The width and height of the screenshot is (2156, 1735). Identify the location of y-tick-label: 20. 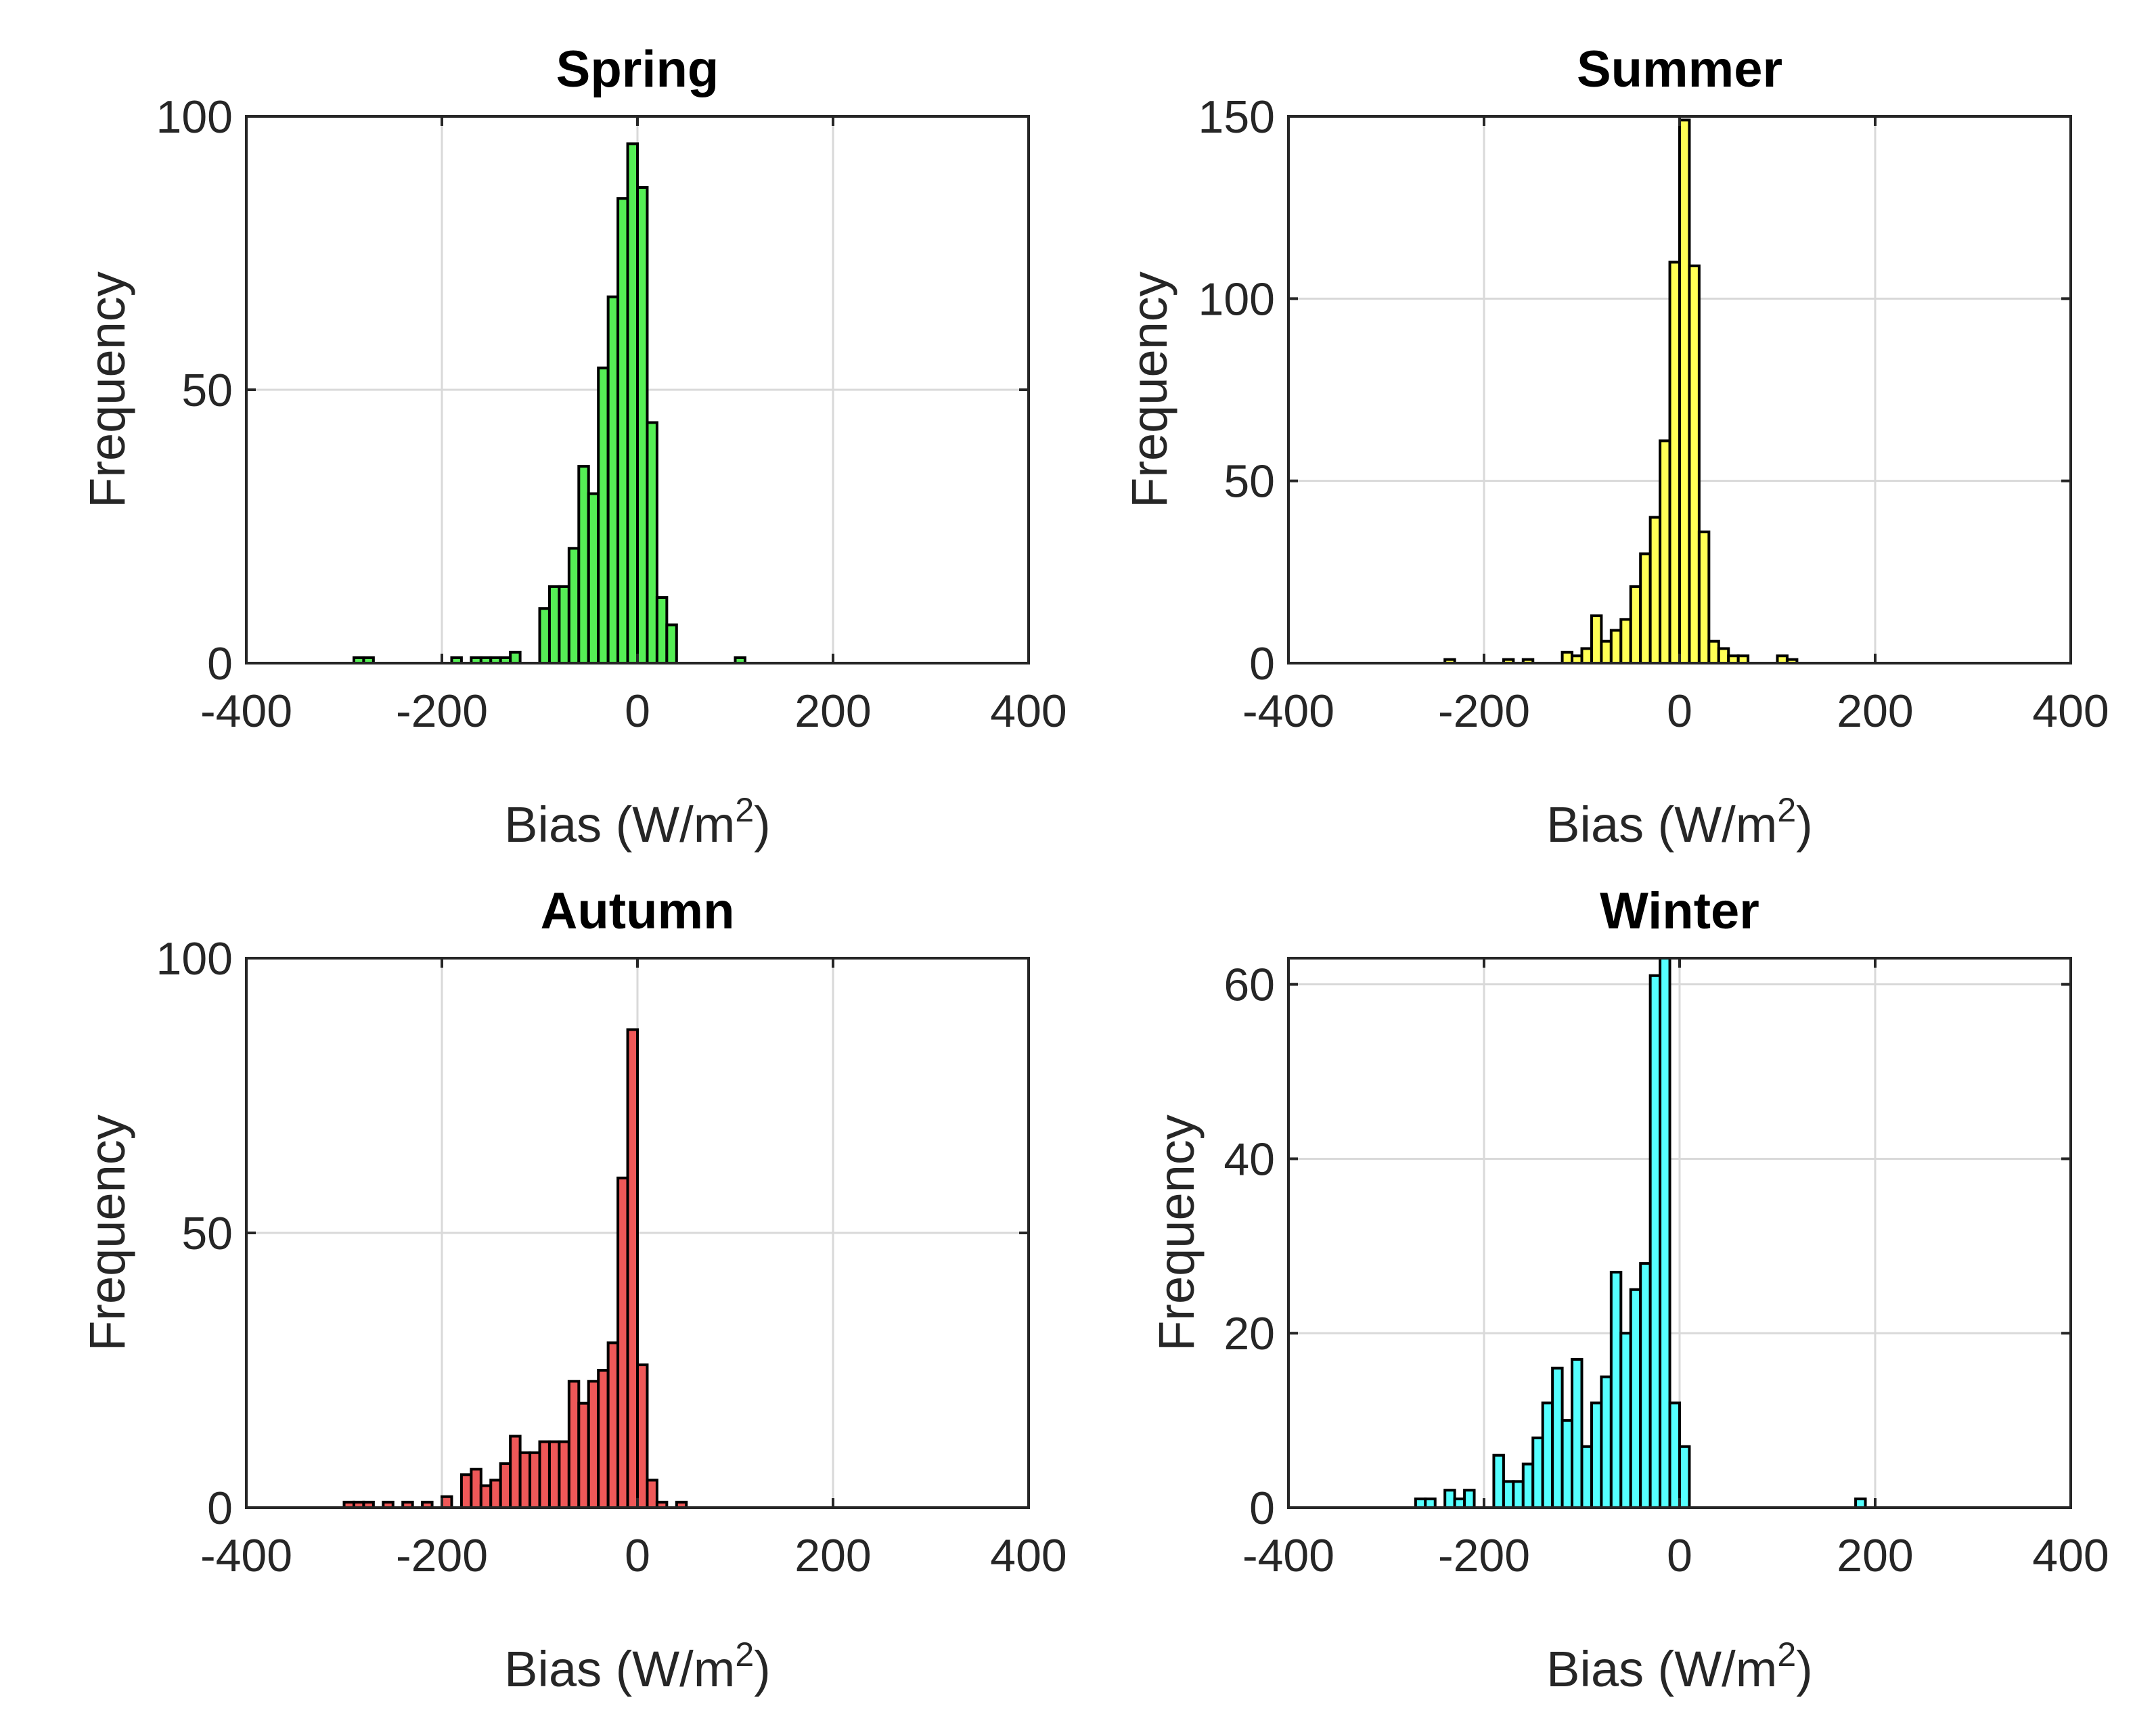
(1249, 1333).